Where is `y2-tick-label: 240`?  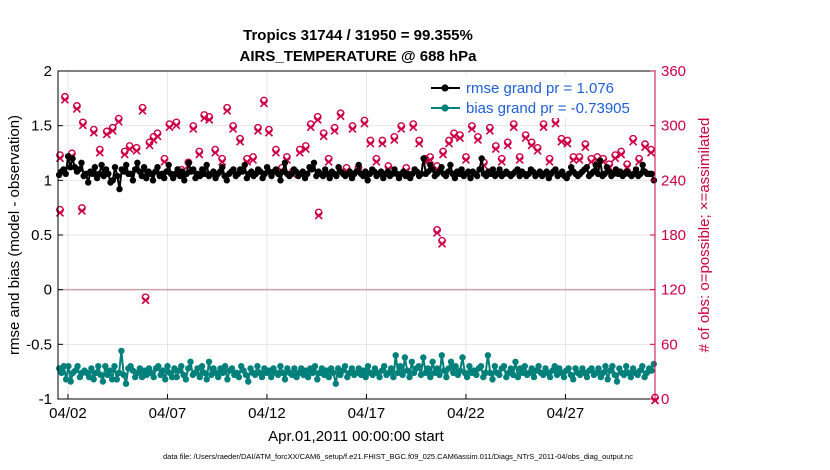
y2-tick-label: 240 is located at coordinates (673, 180).